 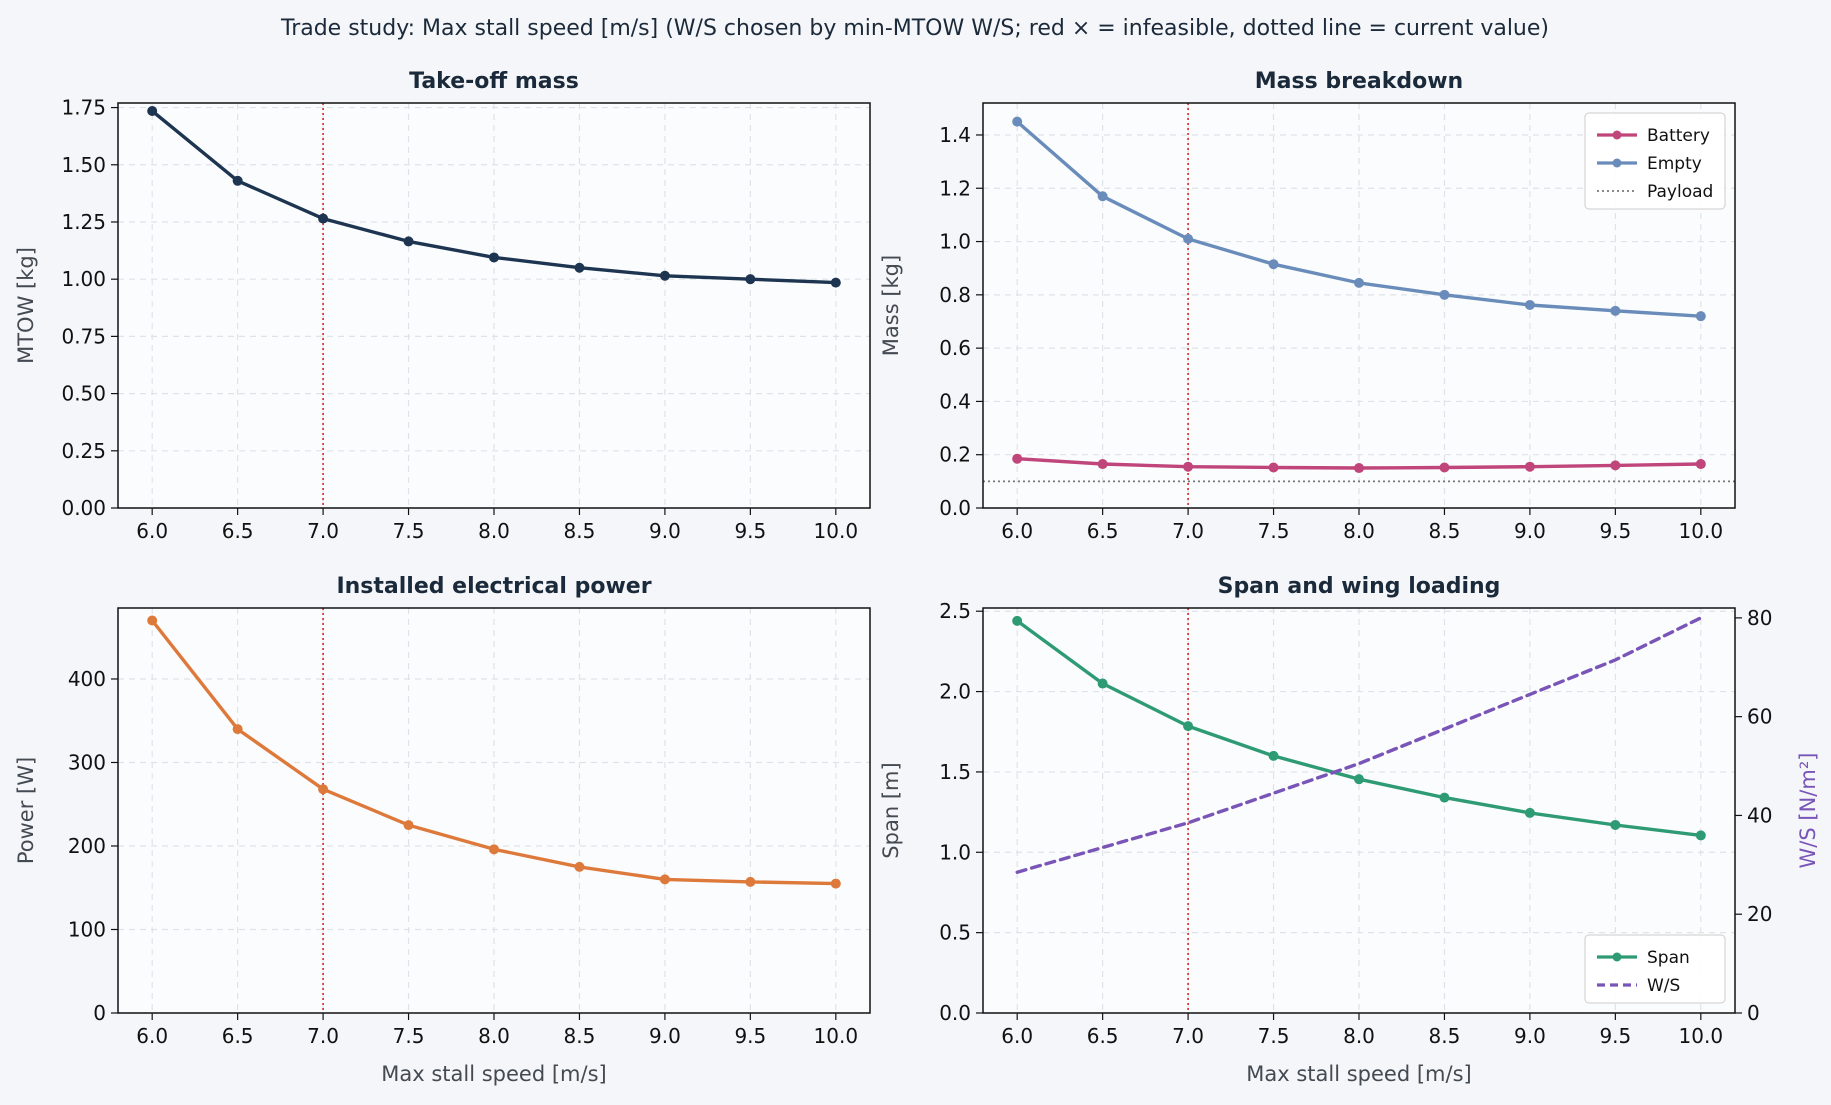 What do you see at coordinates (83, 451) in the screenshot?
I see `y-tick-label: 0.25` at bounding box center [83, 451].